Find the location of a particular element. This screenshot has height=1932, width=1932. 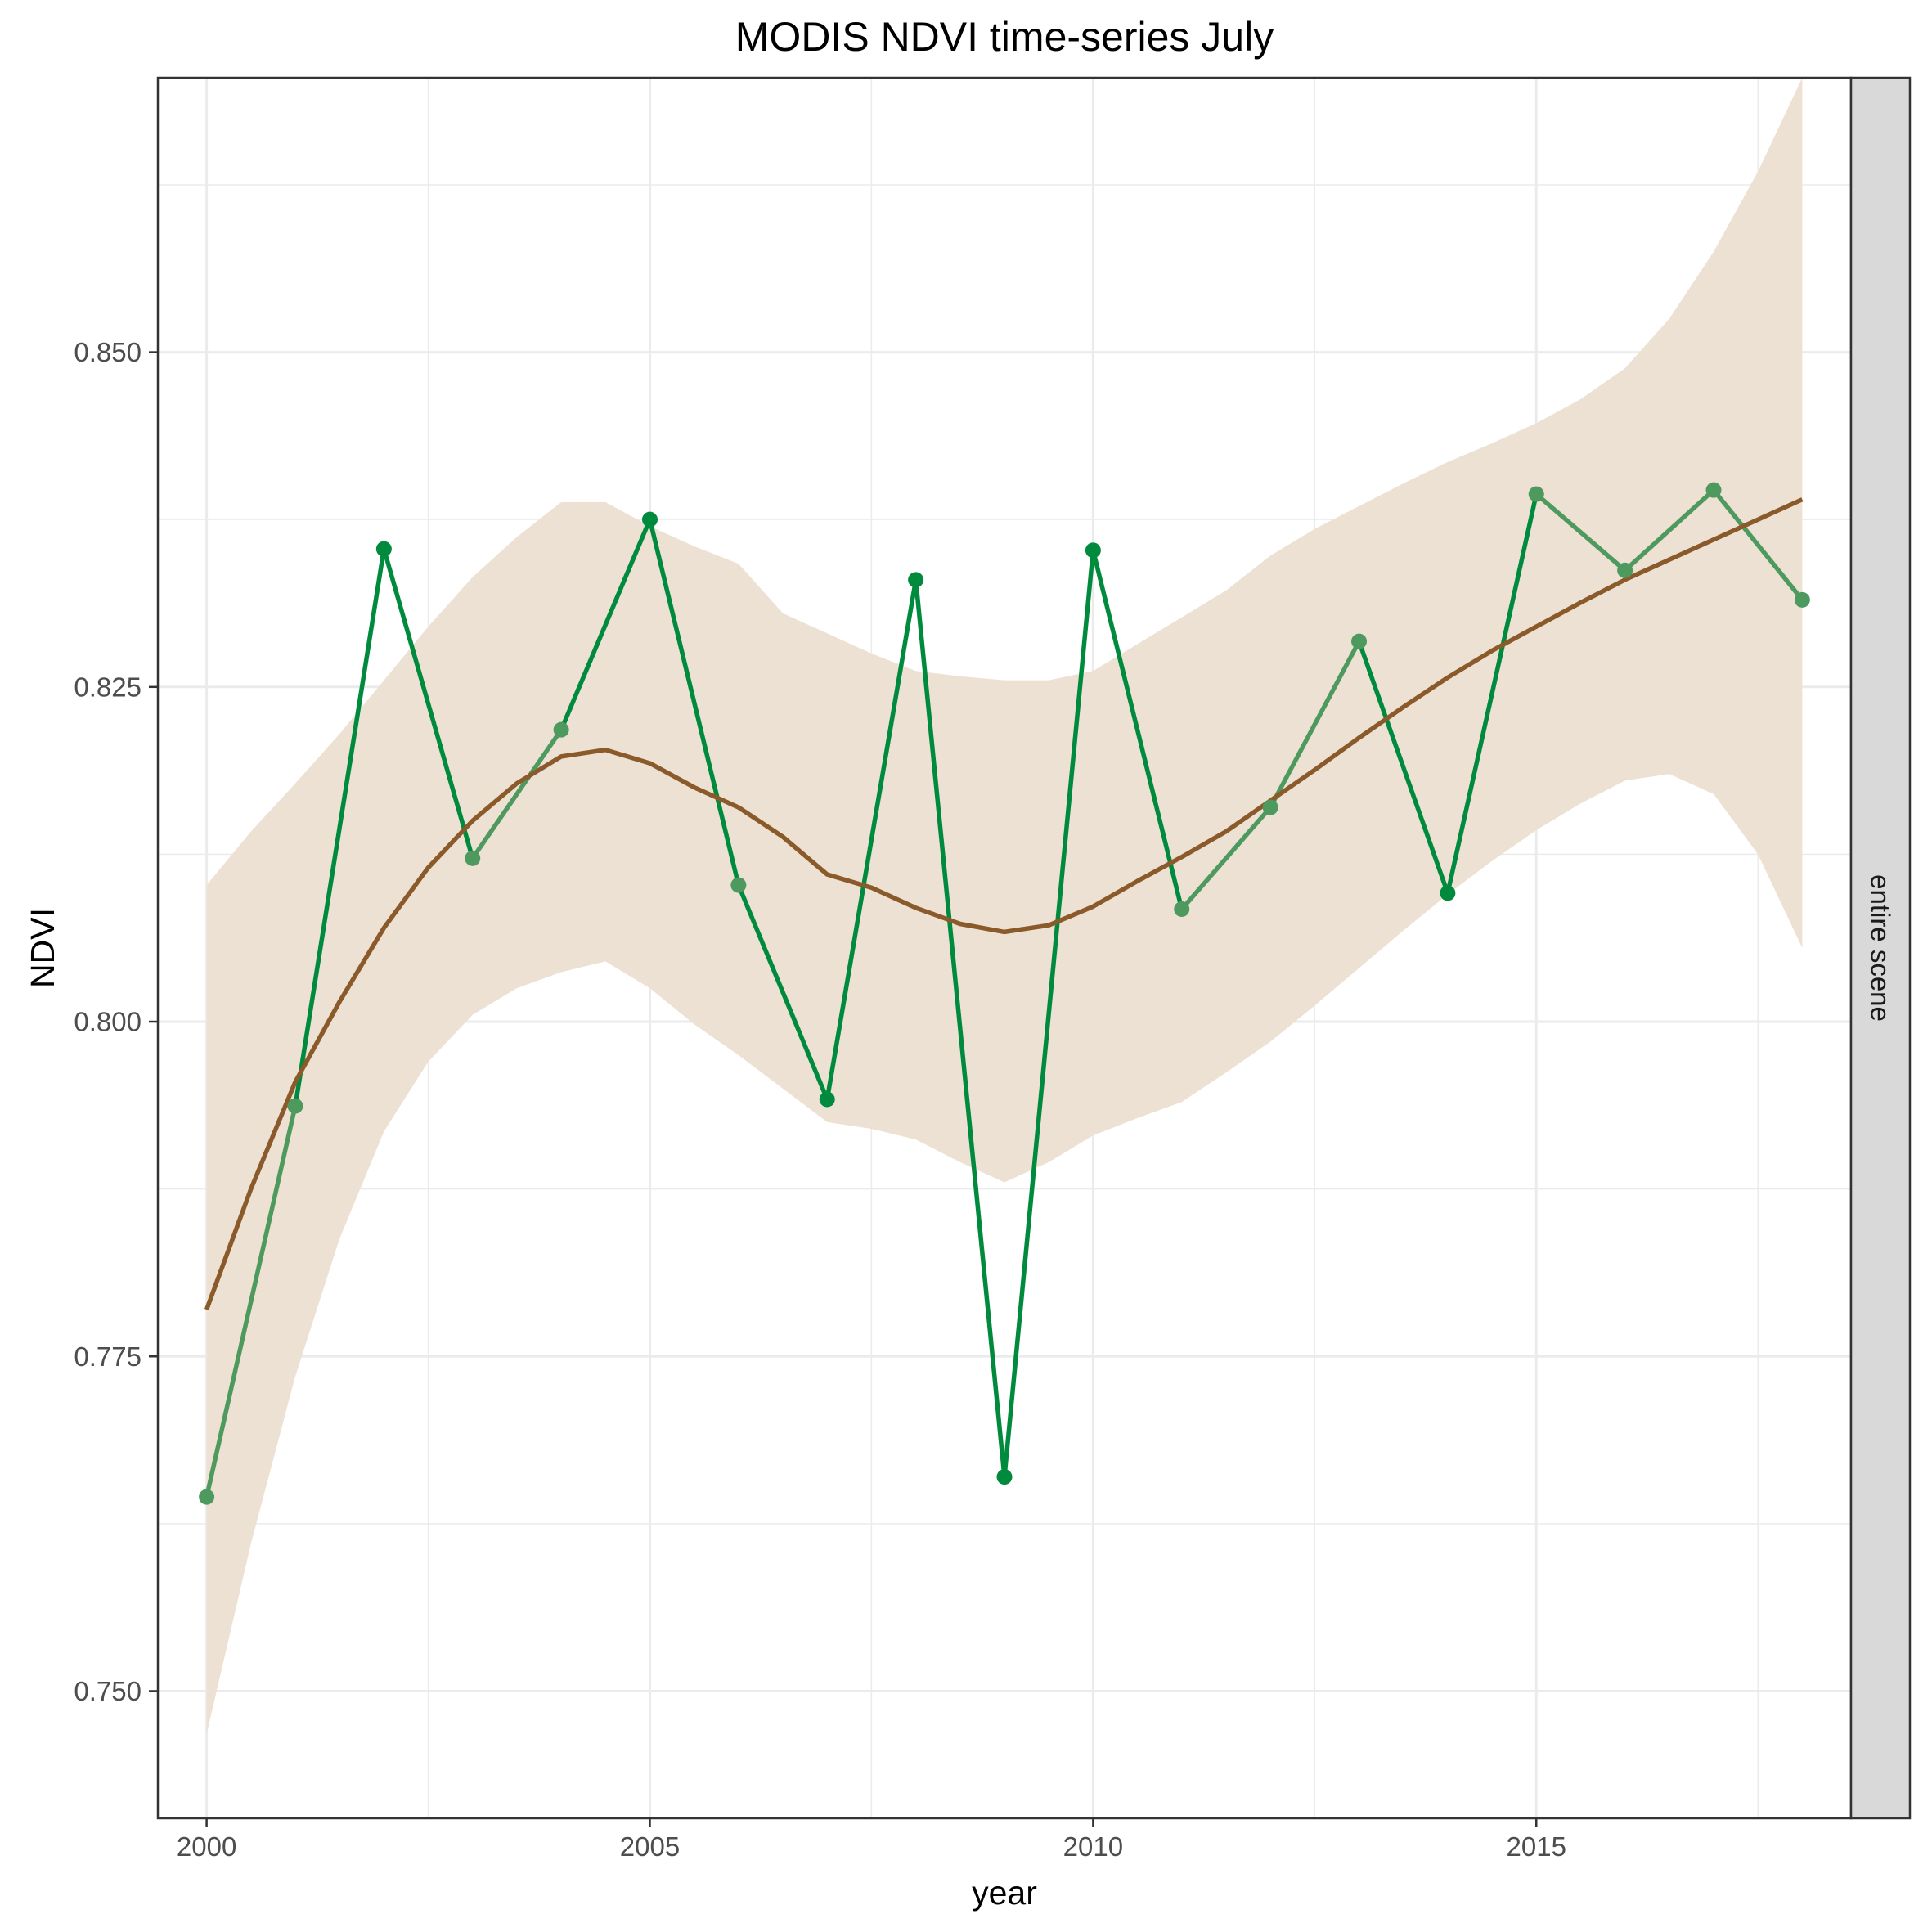

chart-title: MODIS NDVI time-series July is located at coordinates (1005, 37).